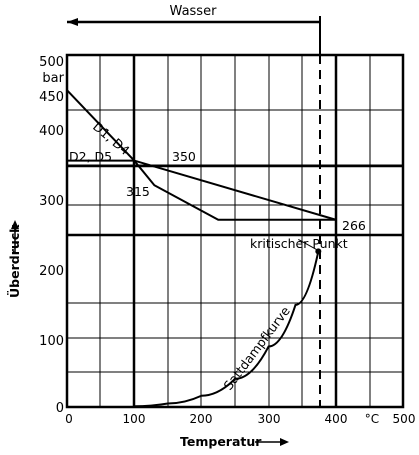 The image size is (419, 455). Describe the element at coordinates (354, 225) in the screenshot. I see `annotation-266: 266` at that location.